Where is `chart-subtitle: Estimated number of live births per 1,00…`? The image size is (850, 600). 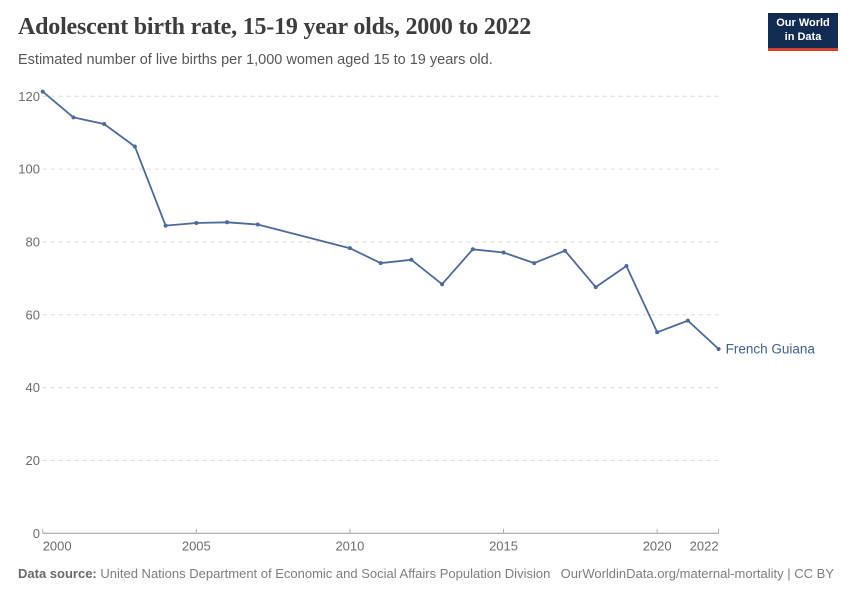 chart-subtitle: Estimated number of live births per 1,00… is located at coordinates (255, 60).